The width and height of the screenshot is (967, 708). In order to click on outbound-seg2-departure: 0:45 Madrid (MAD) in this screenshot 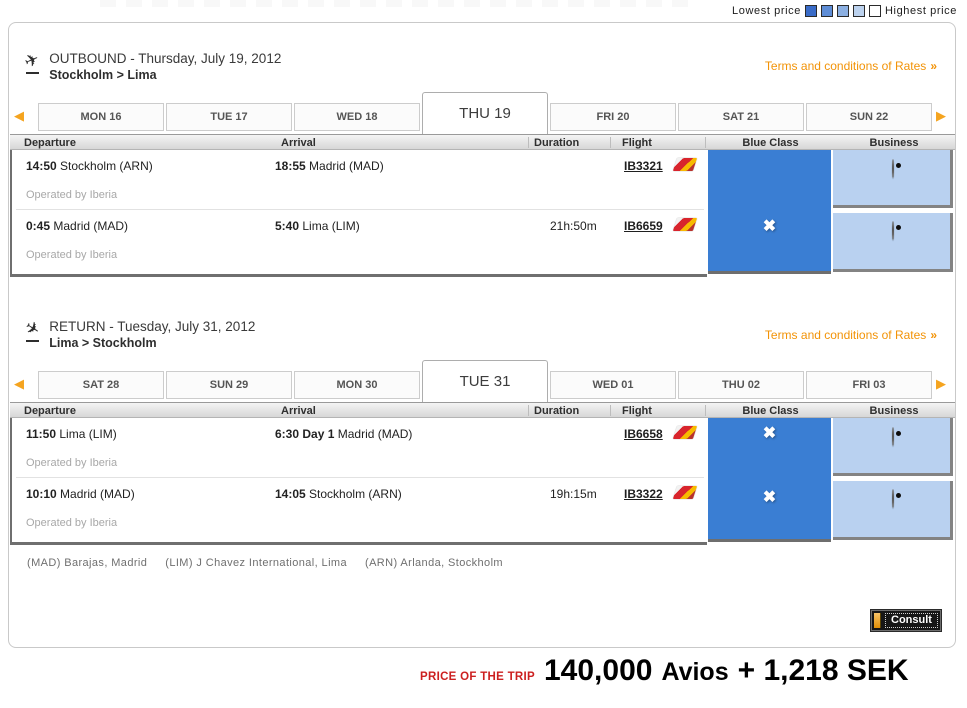, I will do `click(77, 226)`.